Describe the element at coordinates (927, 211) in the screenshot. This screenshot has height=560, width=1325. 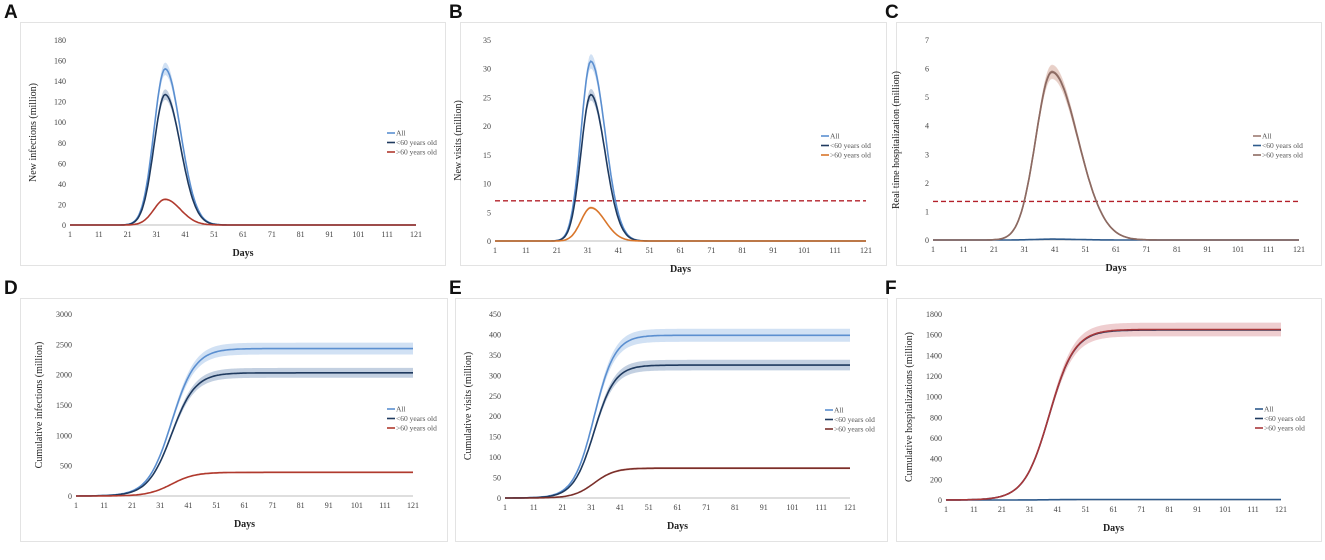
I see `y-tick-label: 1` at that location.